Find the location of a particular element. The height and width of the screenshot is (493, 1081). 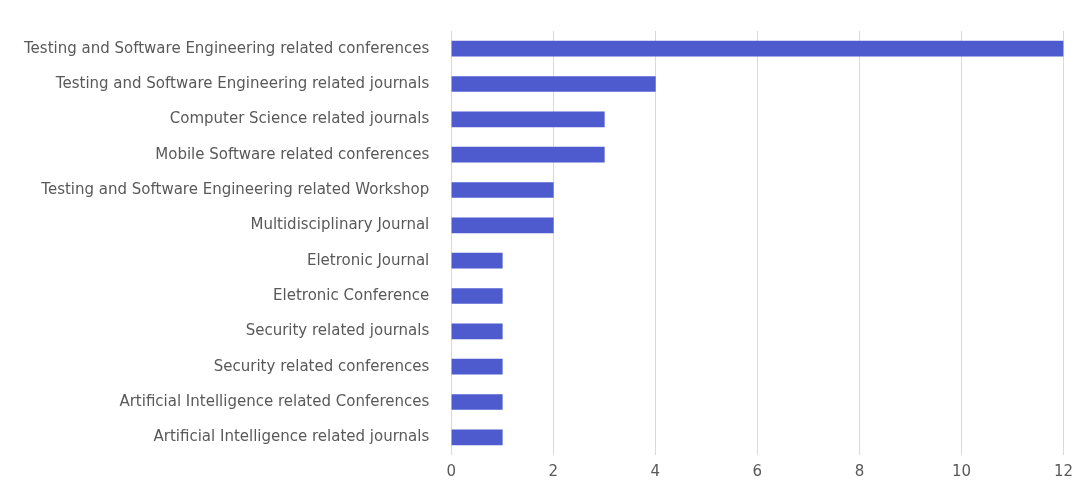

y-tick-label: Artificial Intelligence related journals is located at coordinates (291, 436).